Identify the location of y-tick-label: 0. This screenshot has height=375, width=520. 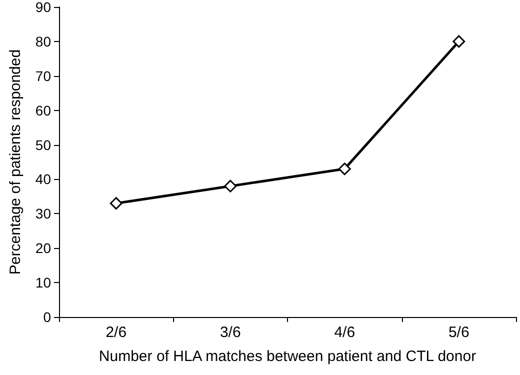
(47, 317).